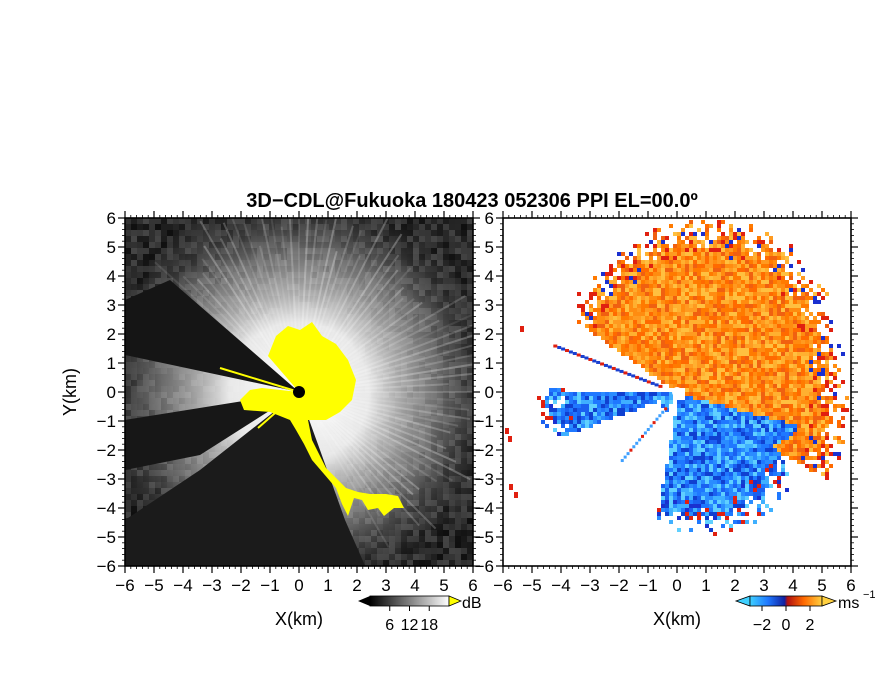 Image resolution: width=880 pixels, height=680 pixels. What do you see at coordinates (106, 566) in the screenshot?
I see `y-tick-label: −6` at bounding box center [106, 566].